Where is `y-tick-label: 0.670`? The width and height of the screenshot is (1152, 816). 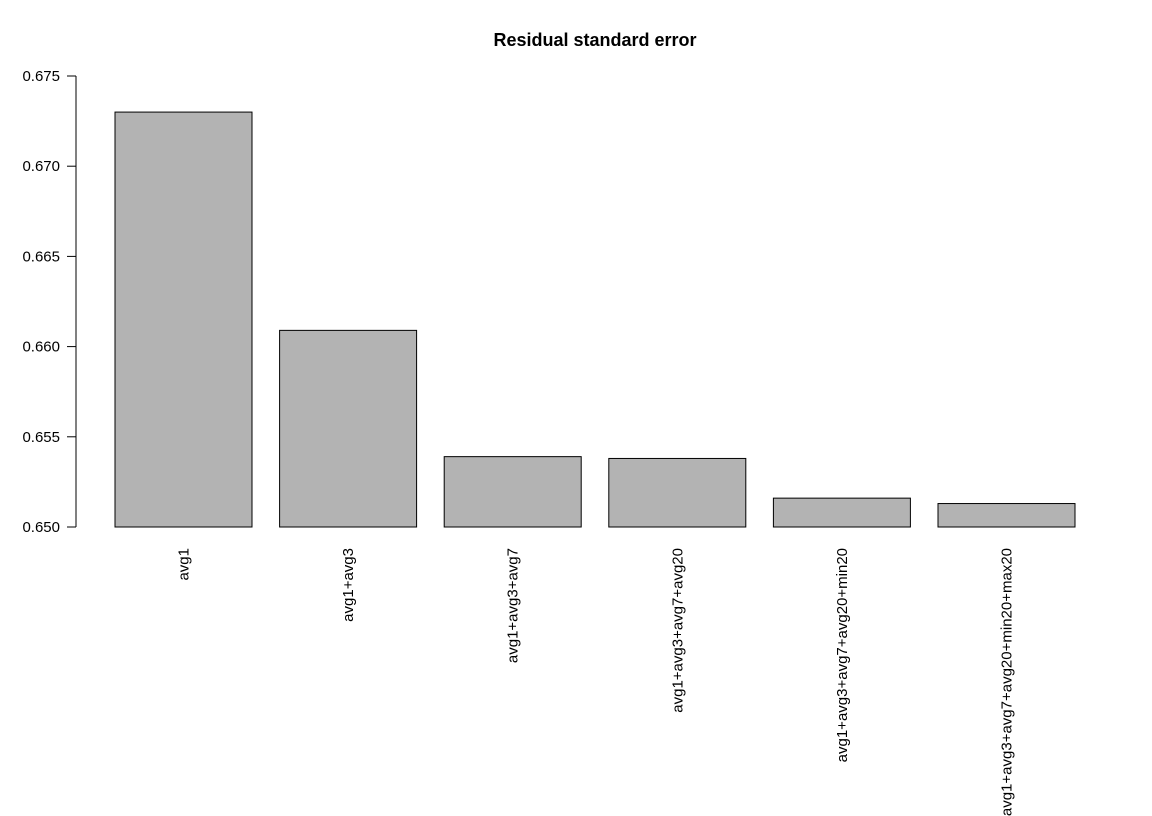 y-tick-label: 0.670 is located at coordinates (41, 166).